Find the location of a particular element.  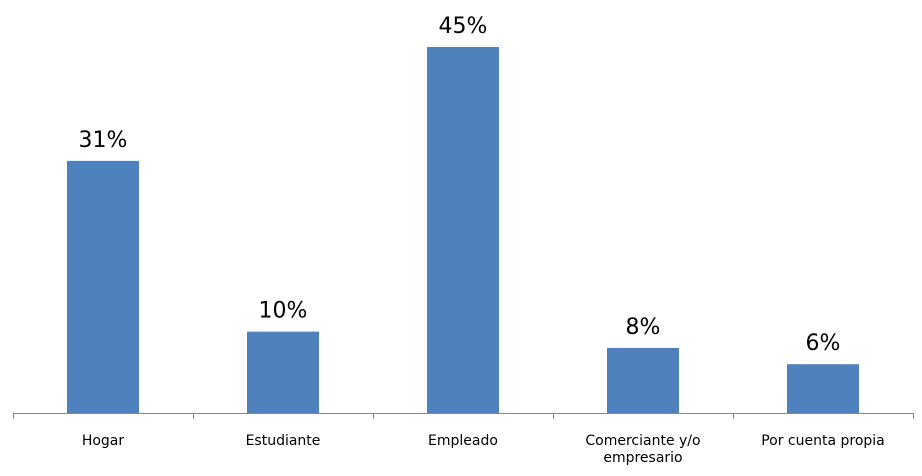

data-label: 8% is located at coordinates (643, 327).